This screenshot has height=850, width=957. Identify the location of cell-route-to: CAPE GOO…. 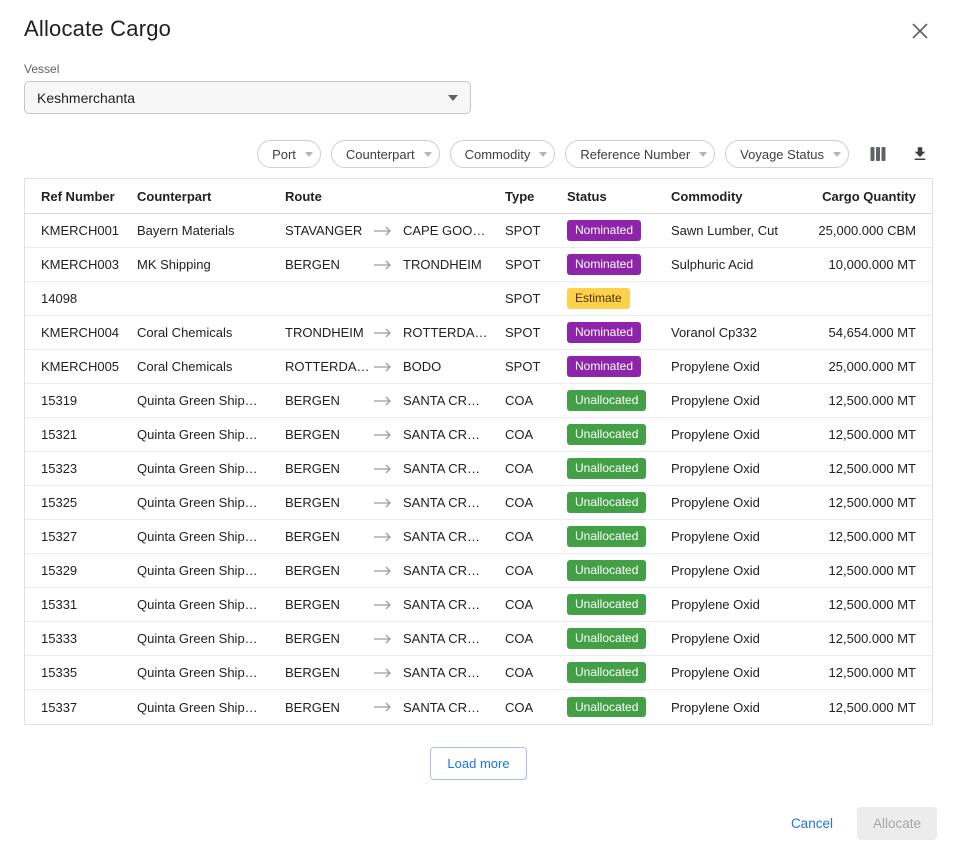
(444, 230).